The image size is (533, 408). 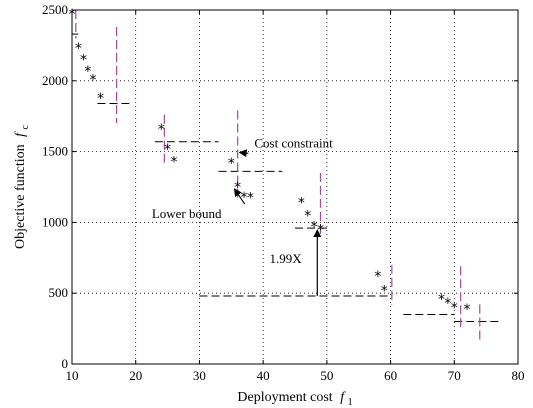 What do you see at coordinates (20, 134) in the screenshot?
I see `y-axis-variable: f` at bounding box center [20, 134].